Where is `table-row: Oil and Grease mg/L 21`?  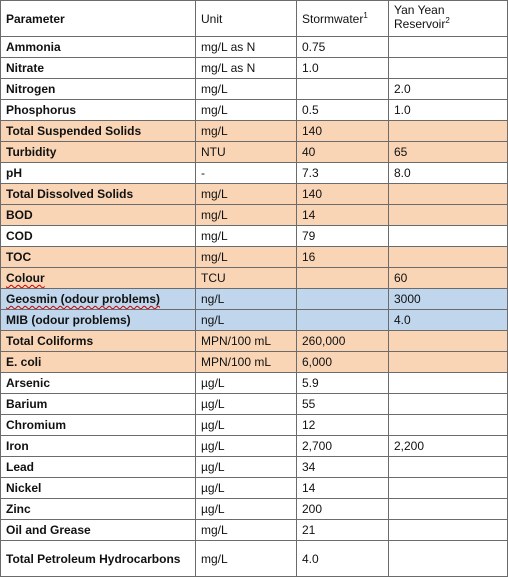
table-row: Oil and Grease mg/L 21 is located at coordinates (254, 530).